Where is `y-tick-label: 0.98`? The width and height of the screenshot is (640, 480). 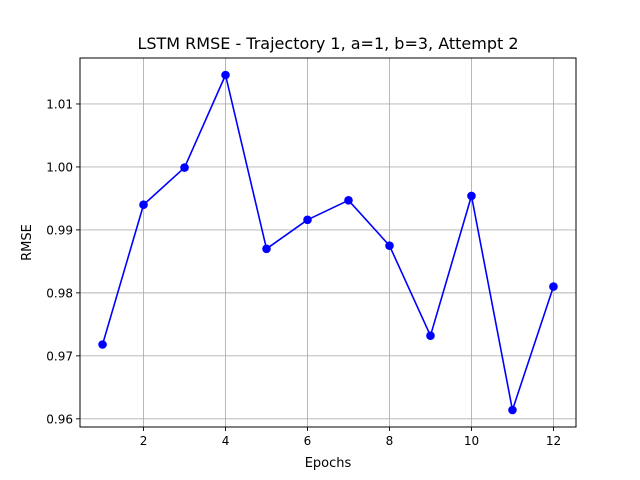
y-tick-label: 0.98 is located at coordinates (59, 293).